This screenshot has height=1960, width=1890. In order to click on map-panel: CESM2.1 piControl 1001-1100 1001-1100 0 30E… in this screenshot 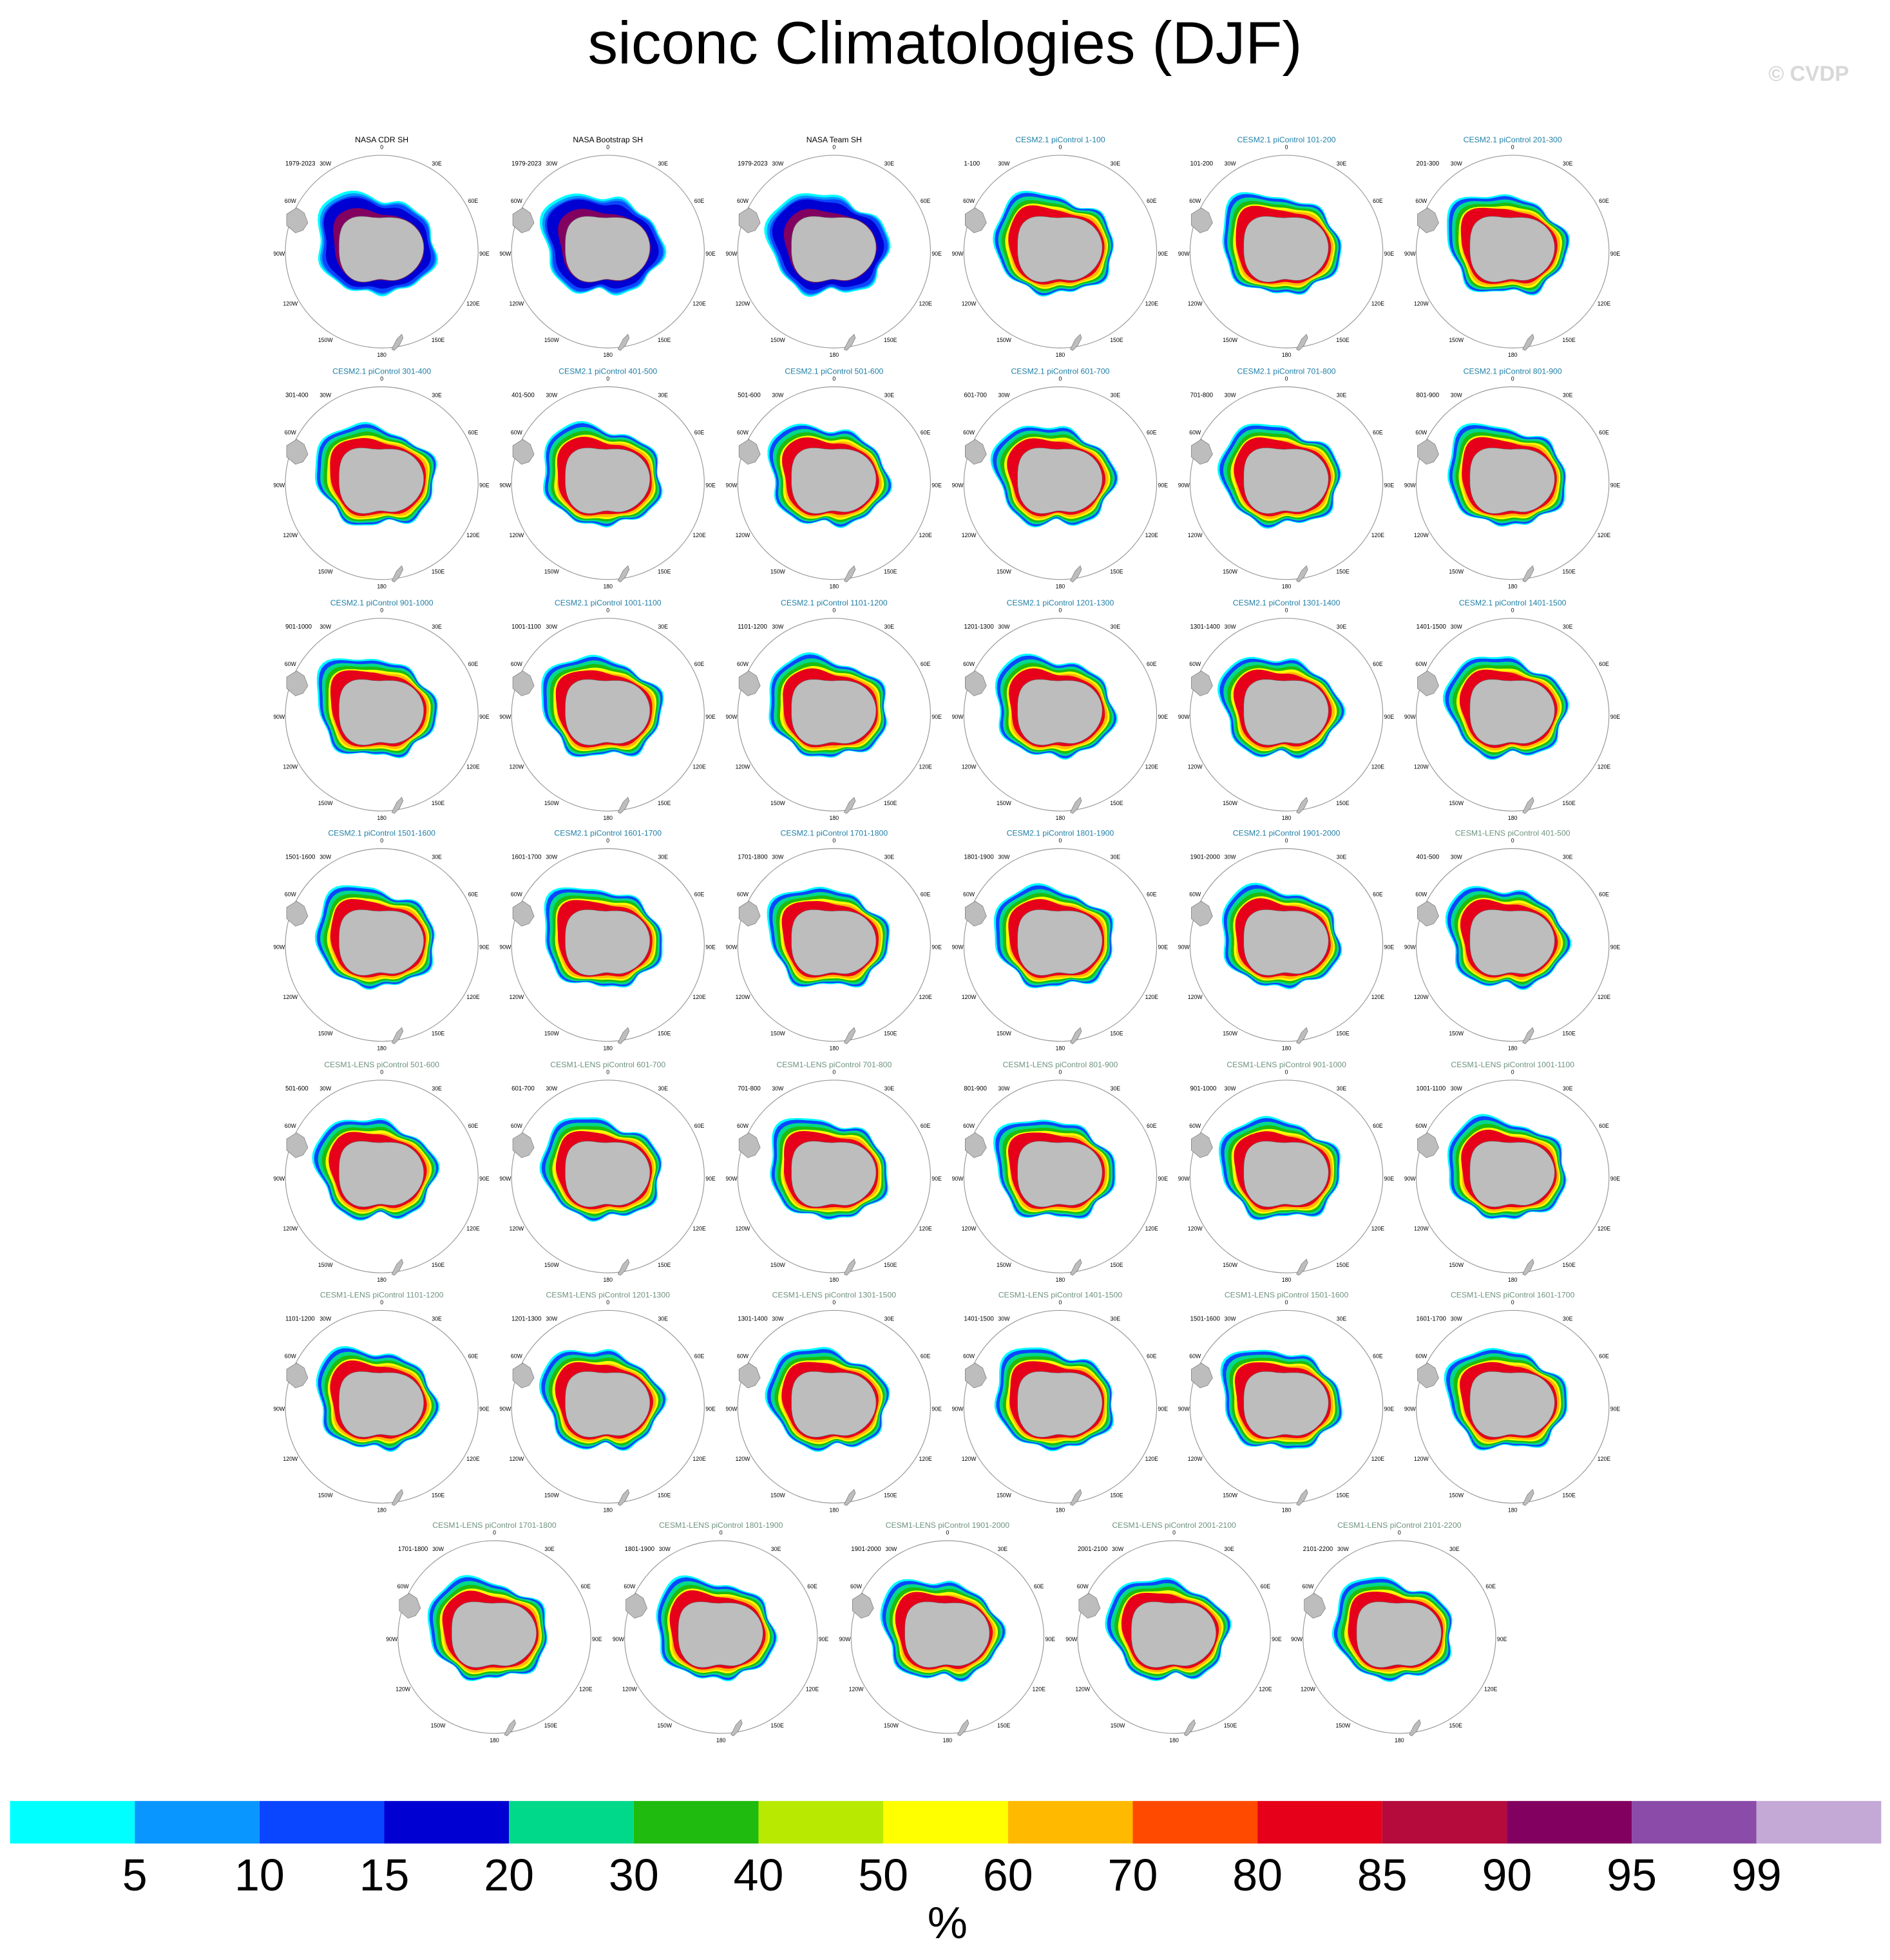, I will do `click(607, 709)`.